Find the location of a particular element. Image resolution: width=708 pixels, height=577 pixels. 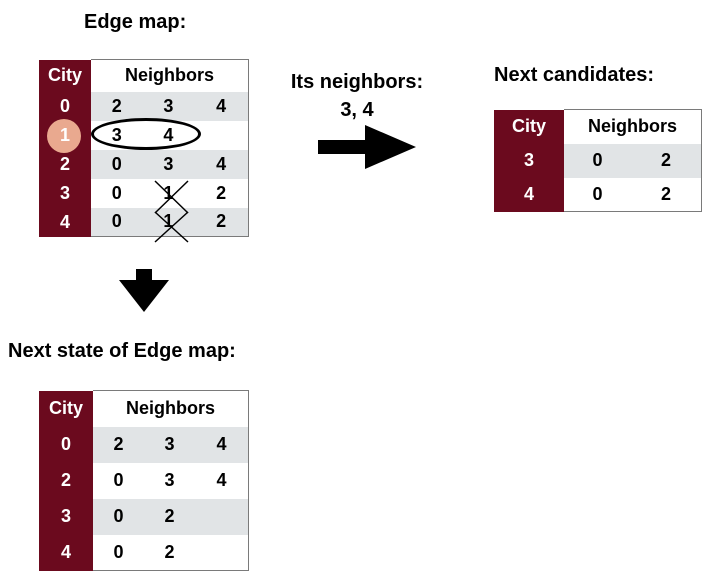

cross-out-mark is located at coordinates (171, 211).